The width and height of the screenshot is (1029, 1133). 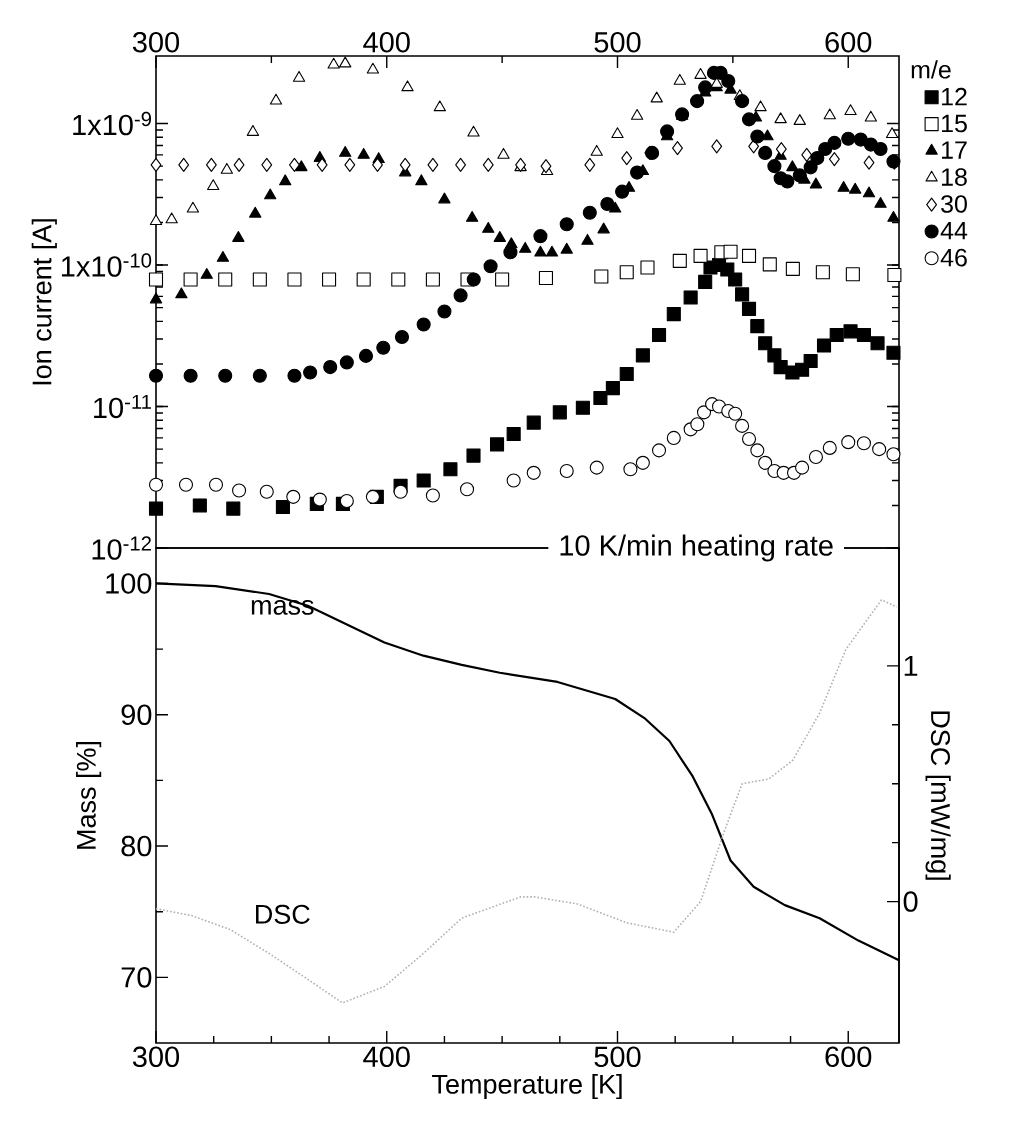 I want to click on legend-label: 44, so click(x=954, y=231).